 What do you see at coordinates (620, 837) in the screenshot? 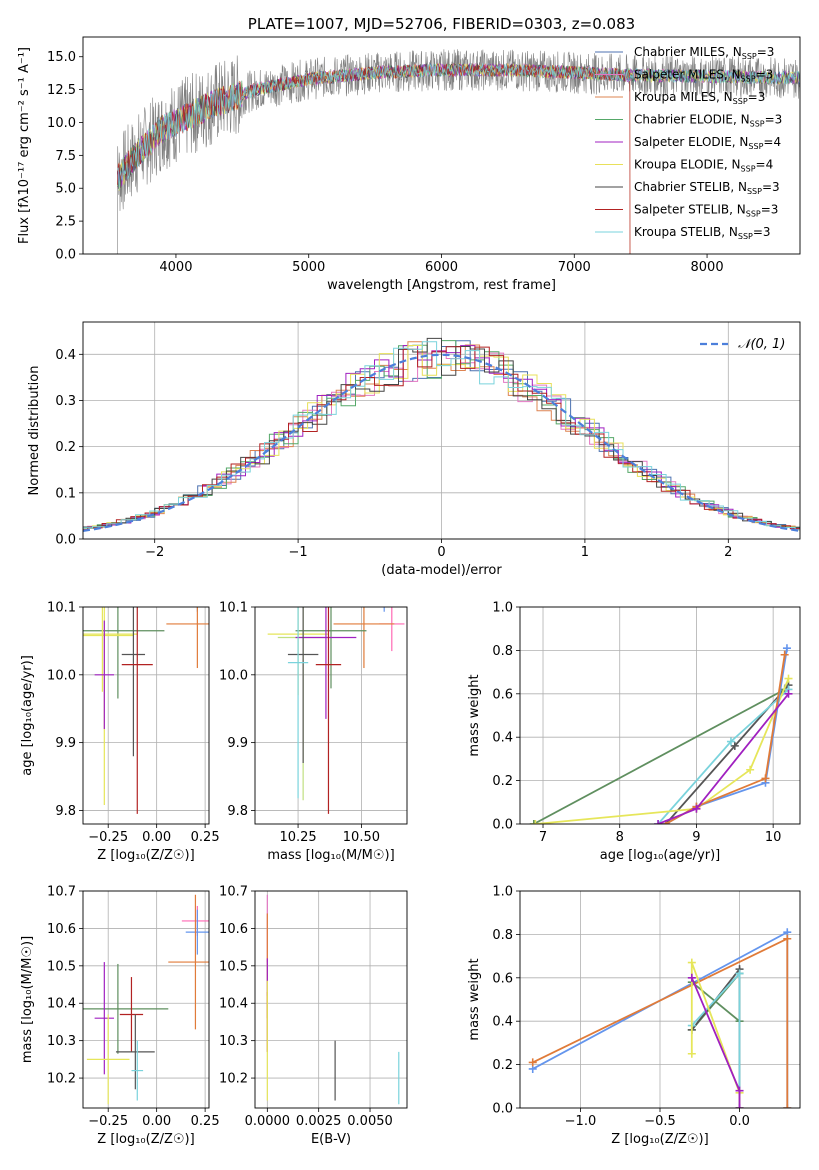
I see `x-tick-label: 8` at bounding box center [620, 837].